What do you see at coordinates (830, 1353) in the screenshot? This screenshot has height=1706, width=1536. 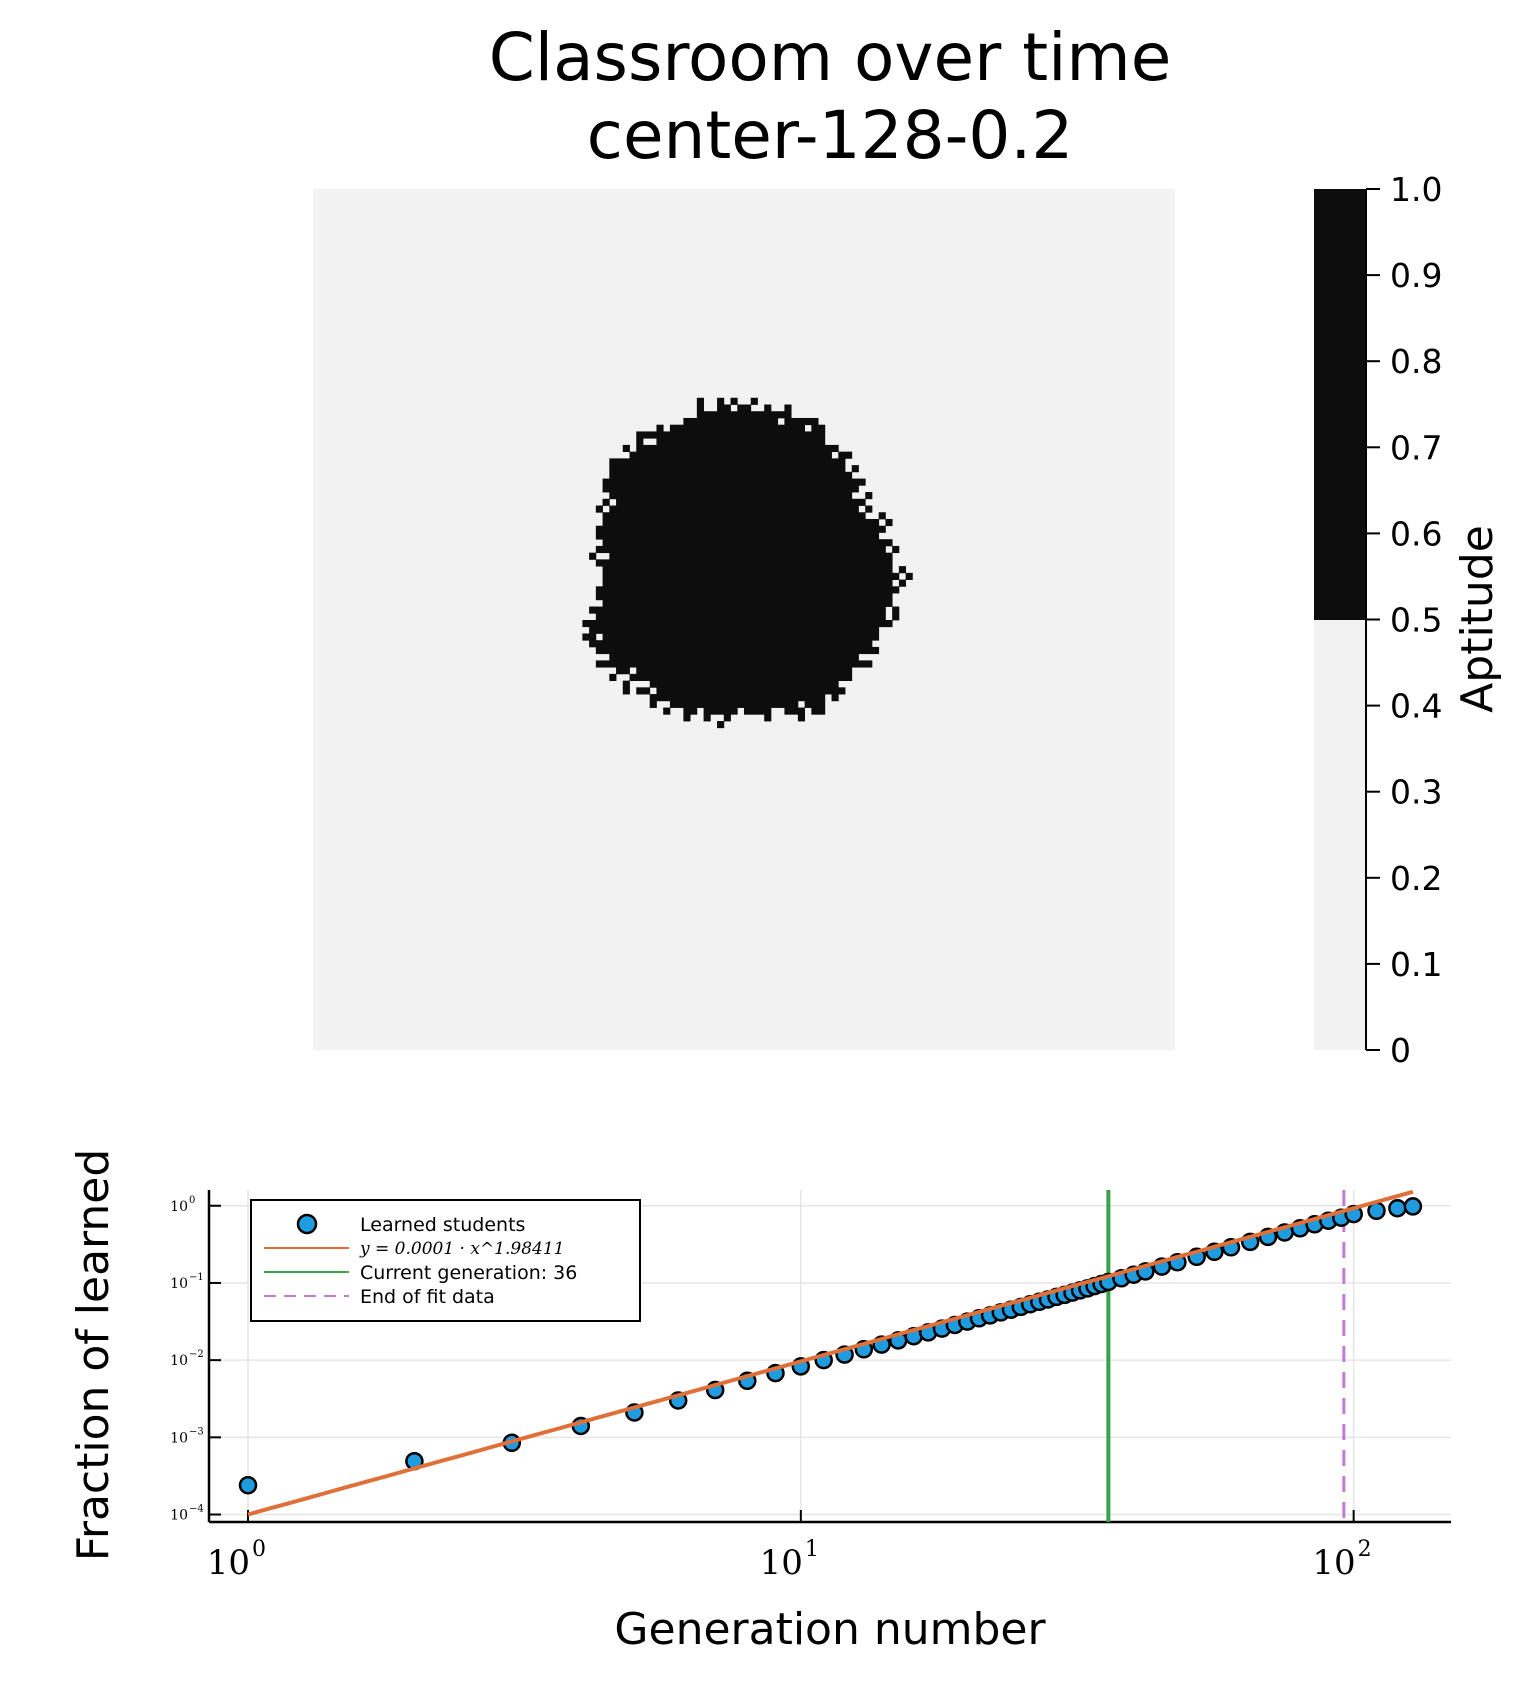 I see `fit-line` at bounding box center [830, 1353].